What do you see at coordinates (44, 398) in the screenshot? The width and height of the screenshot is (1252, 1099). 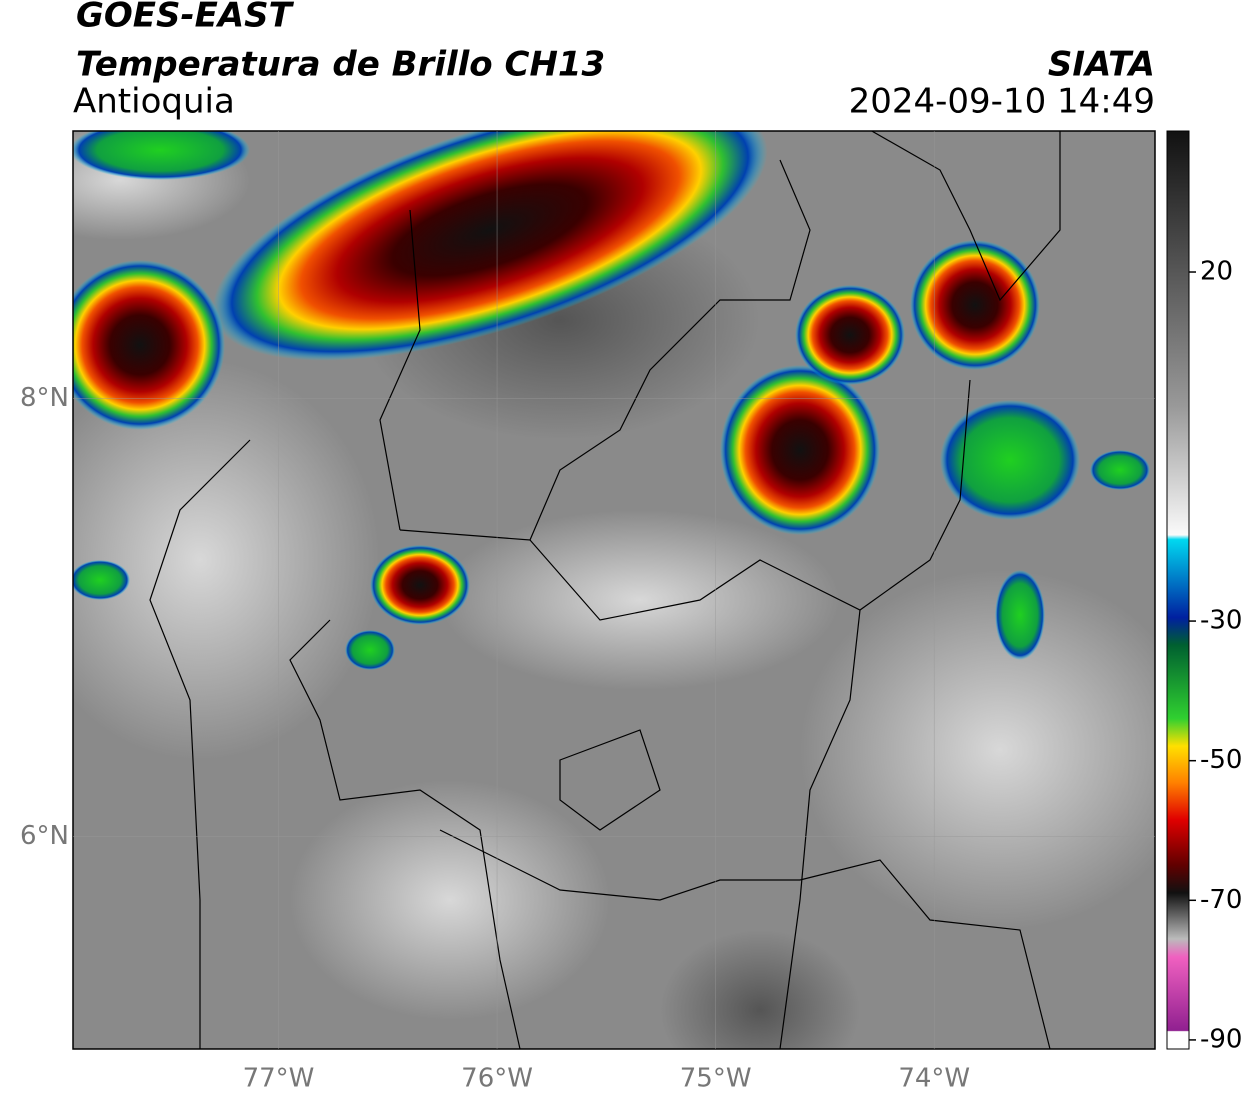 I see `y-tick-label: 8°N` at bounding box center [44, 398].